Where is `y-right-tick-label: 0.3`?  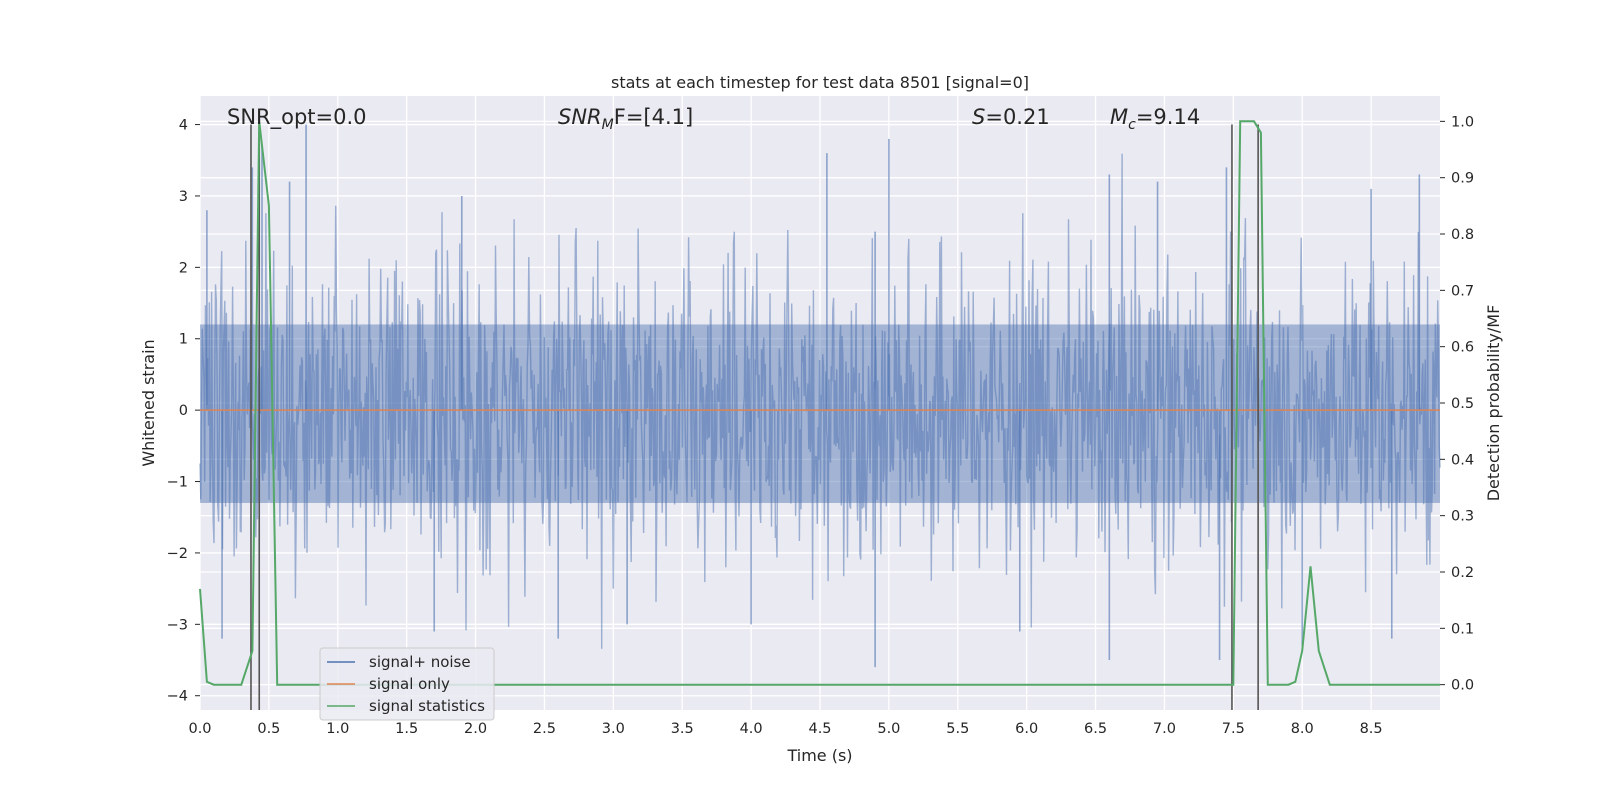 y-right-tick-label: 0.3 is located at coordinates (1462, 517).